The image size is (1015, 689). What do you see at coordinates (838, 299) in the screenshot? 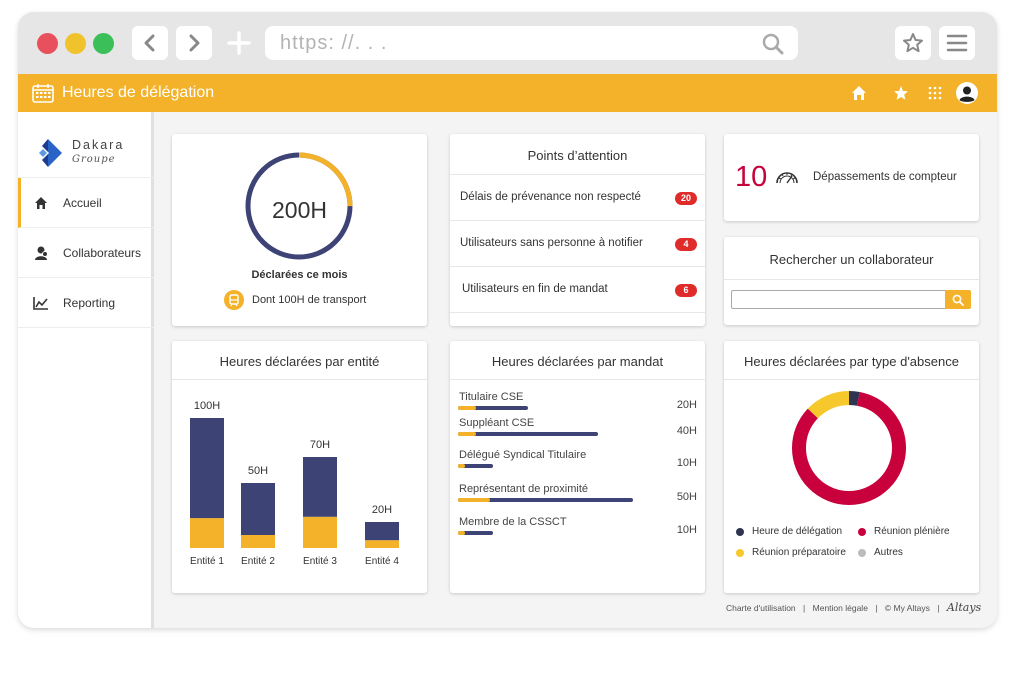
I see `collaborator-search-input` at bounding box center [838, 299].